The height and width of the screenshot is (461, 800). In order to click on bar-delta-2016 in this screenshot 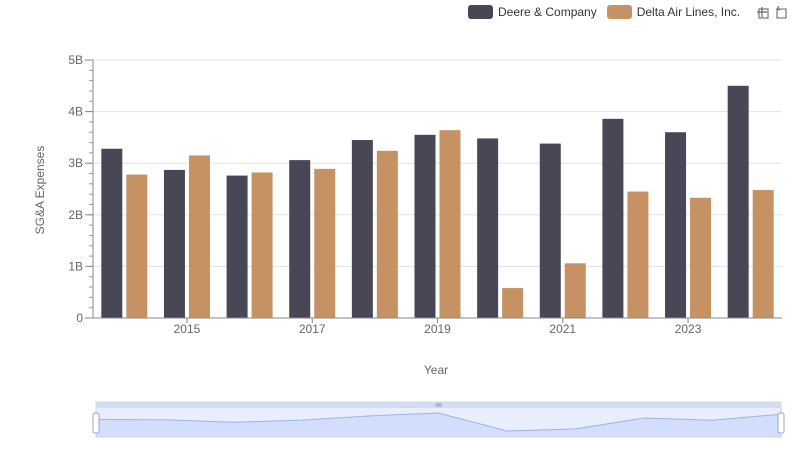, I will do `click(262, 245)`.